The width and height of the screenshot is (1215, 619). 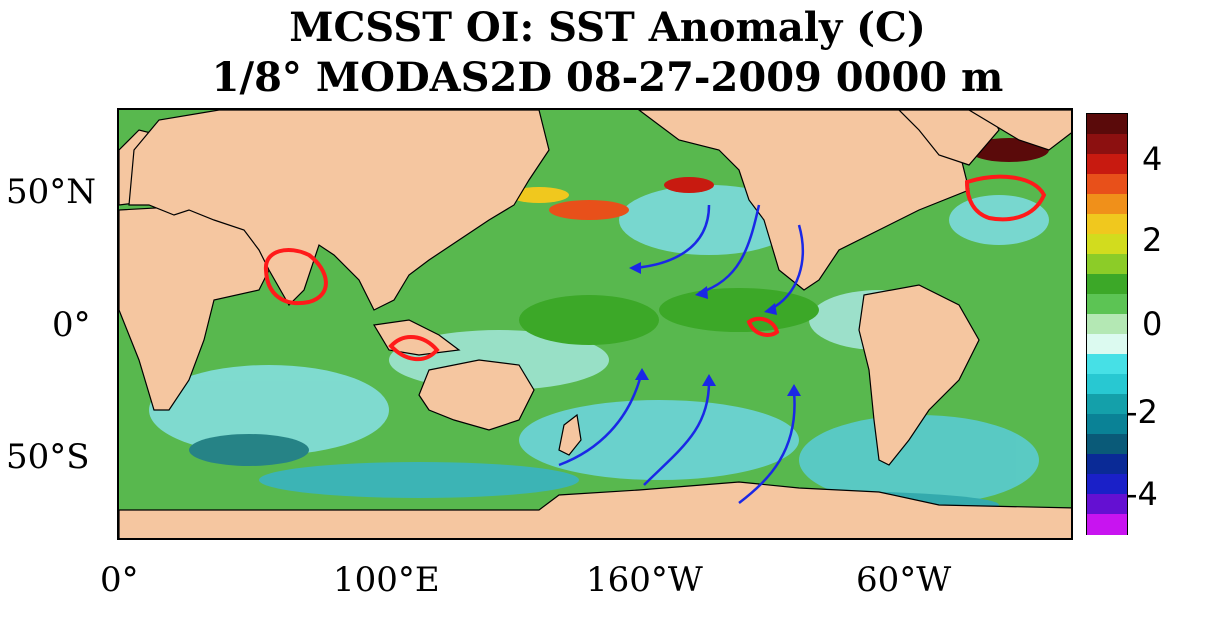 I want to click on lon-label-100e: 100°E, so click(x=386, y=580).